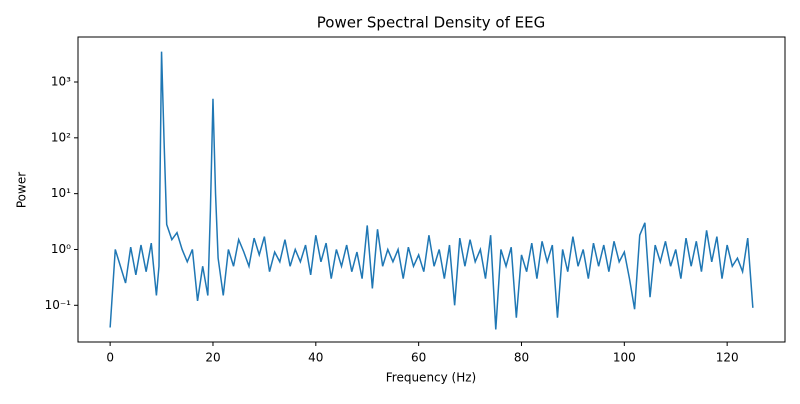 This screenshot has width=800, height=404. I want to click on x-tick-label: 20, so click(212, 358).